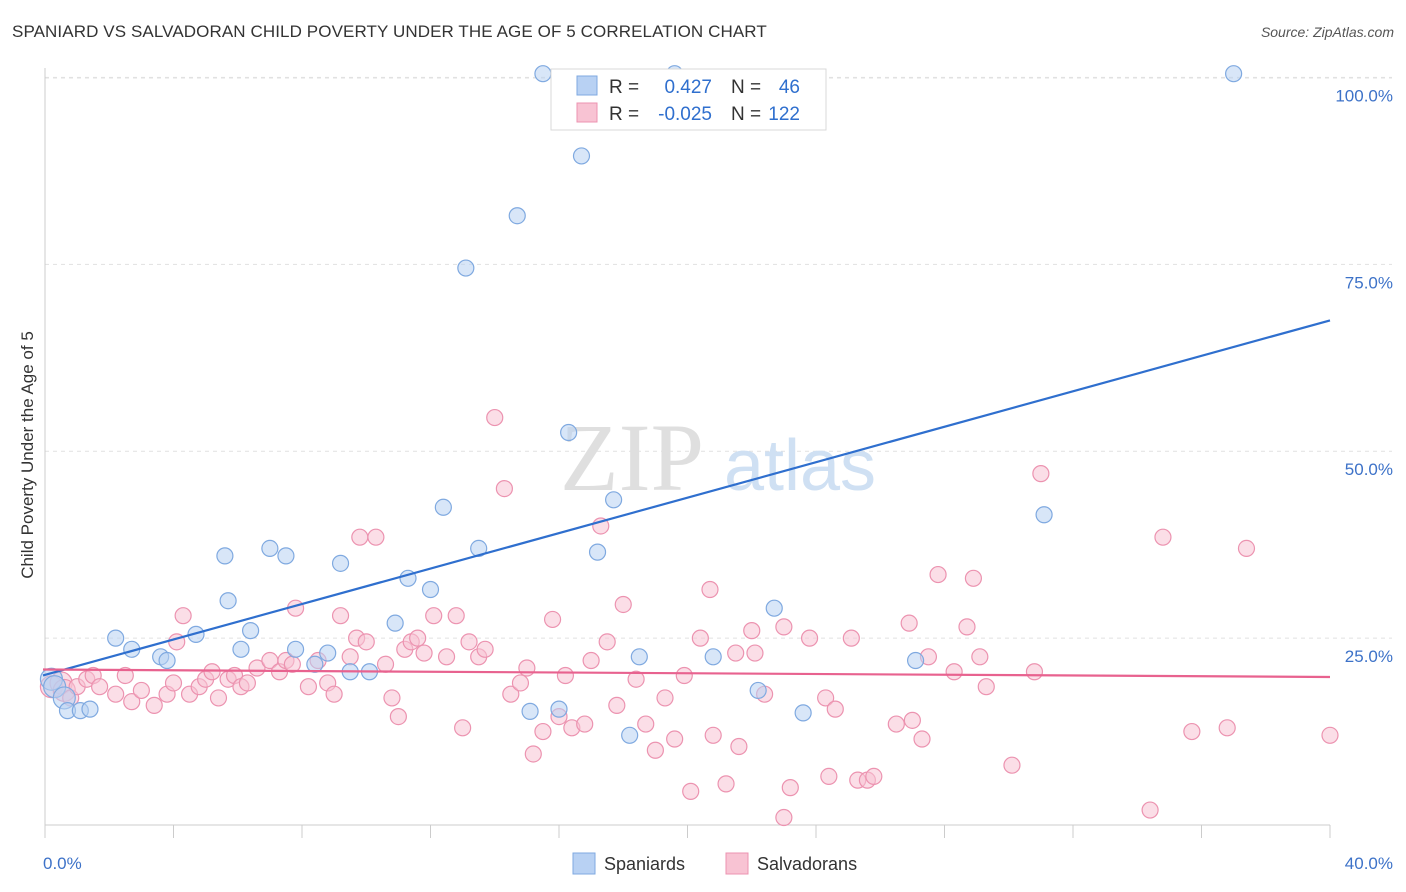 The image size is (1406, 892). I want to click on legend-r-label-2: R =, so click(624, 114).